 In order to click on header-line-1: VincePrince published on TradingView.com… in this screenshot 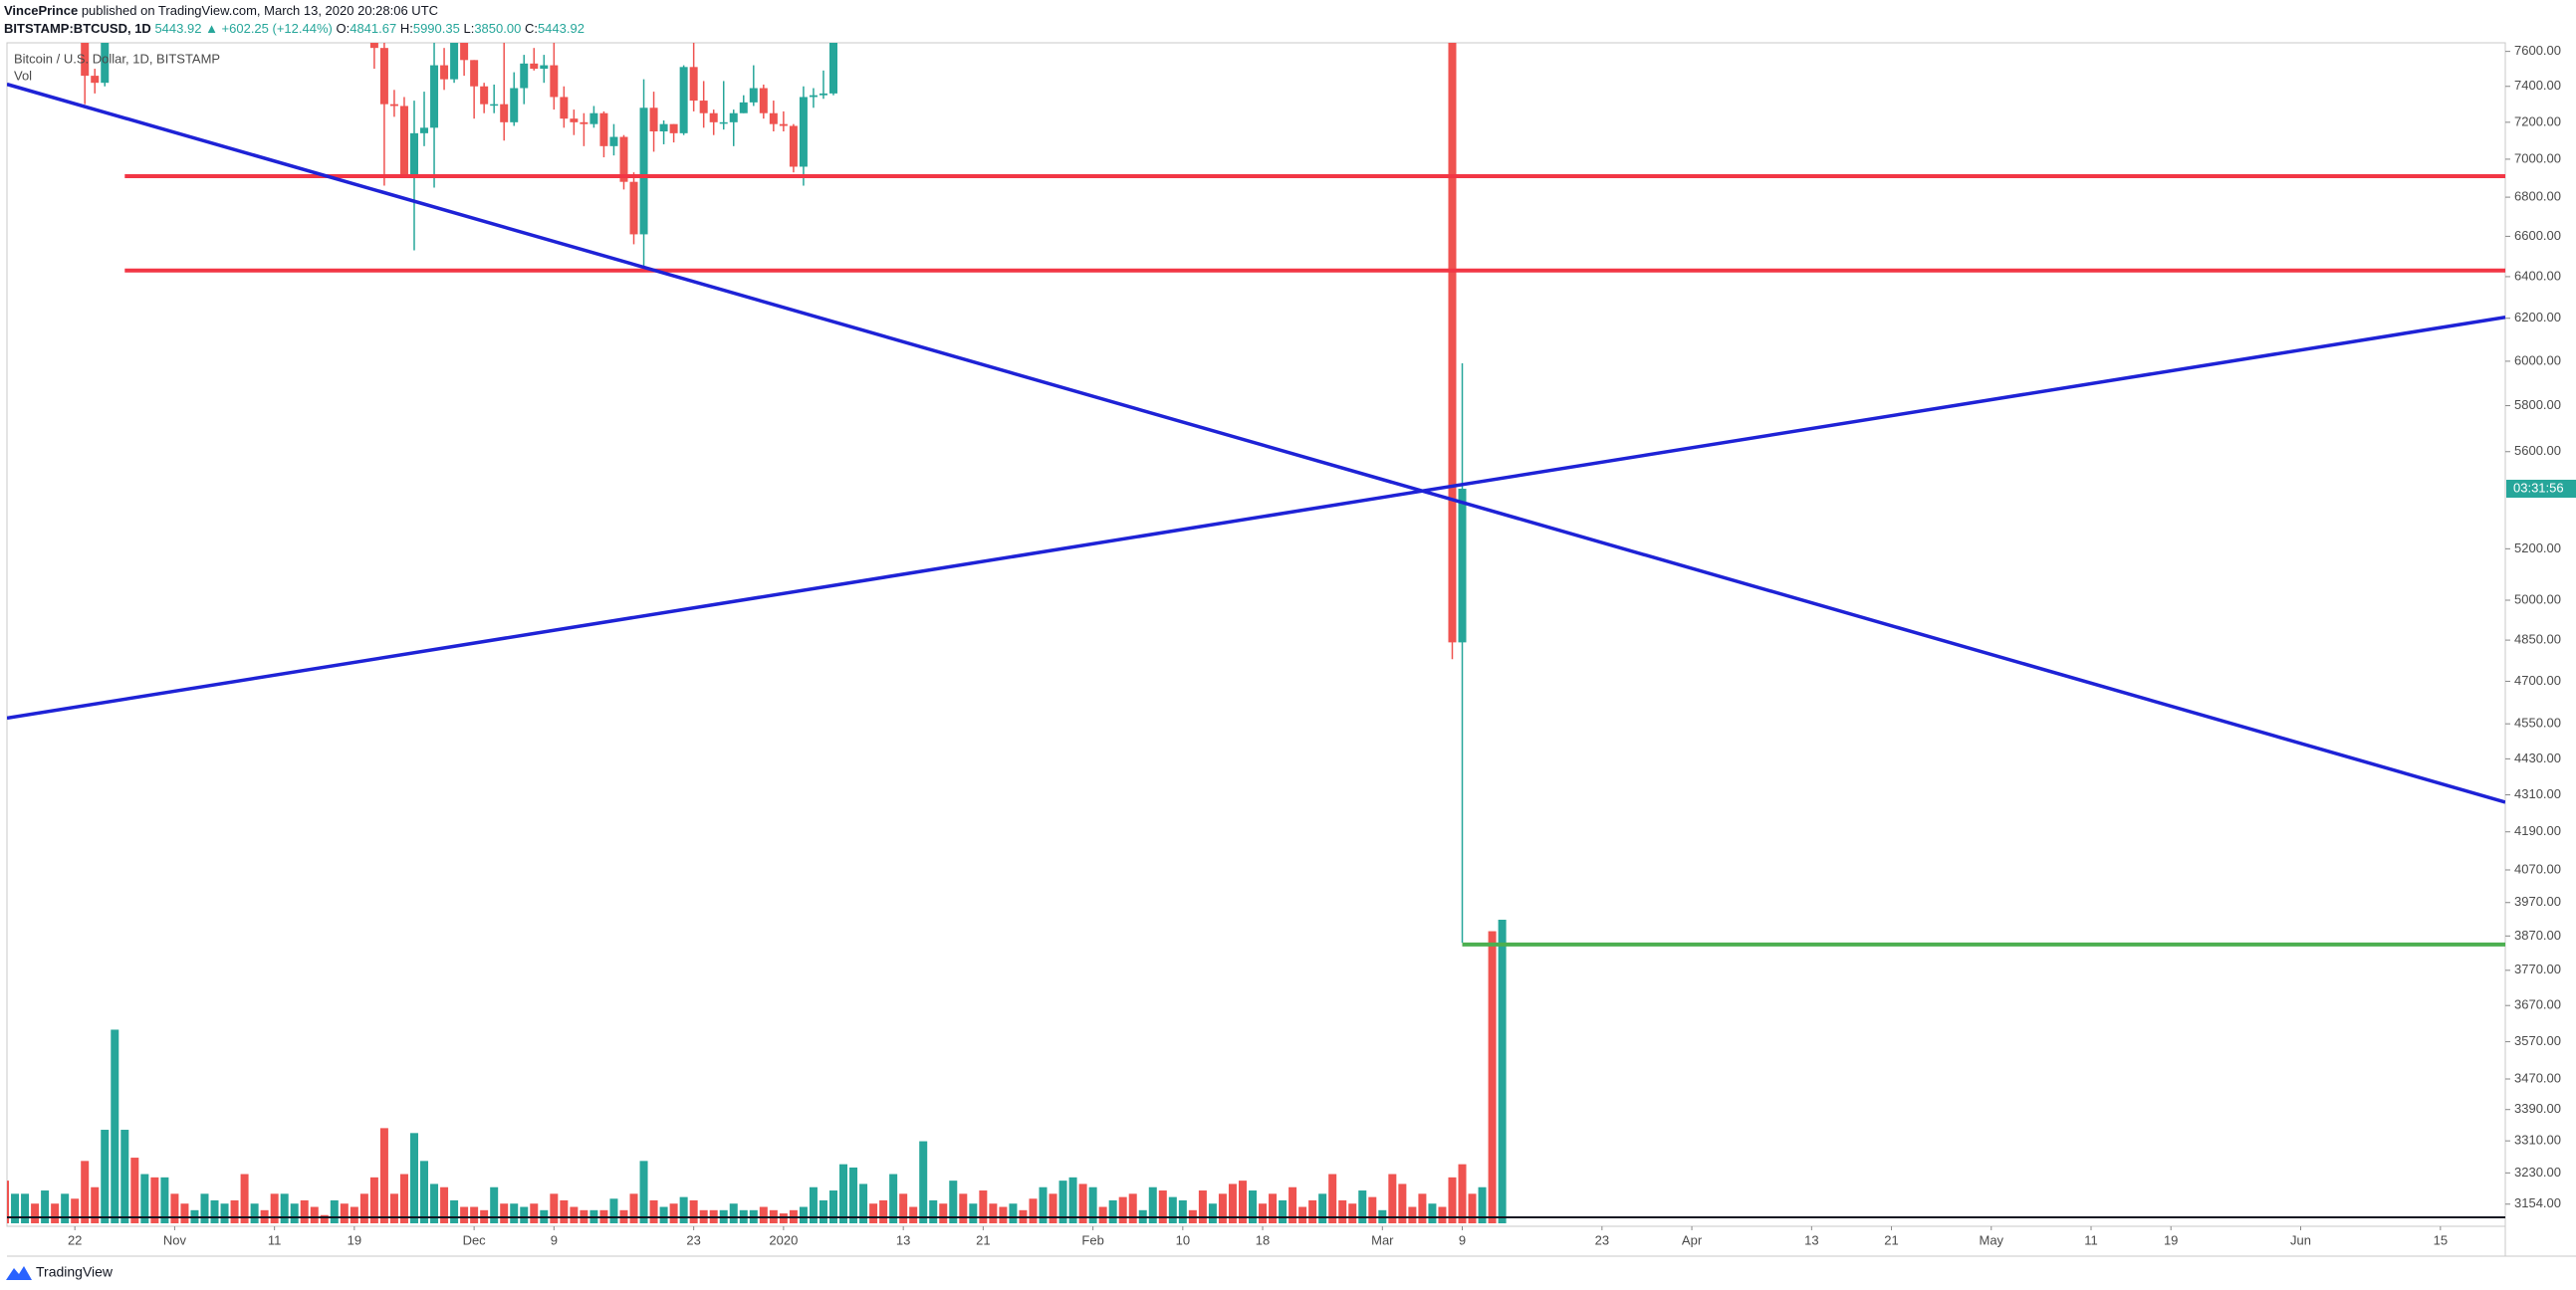, I will do `click(294, 11)`.